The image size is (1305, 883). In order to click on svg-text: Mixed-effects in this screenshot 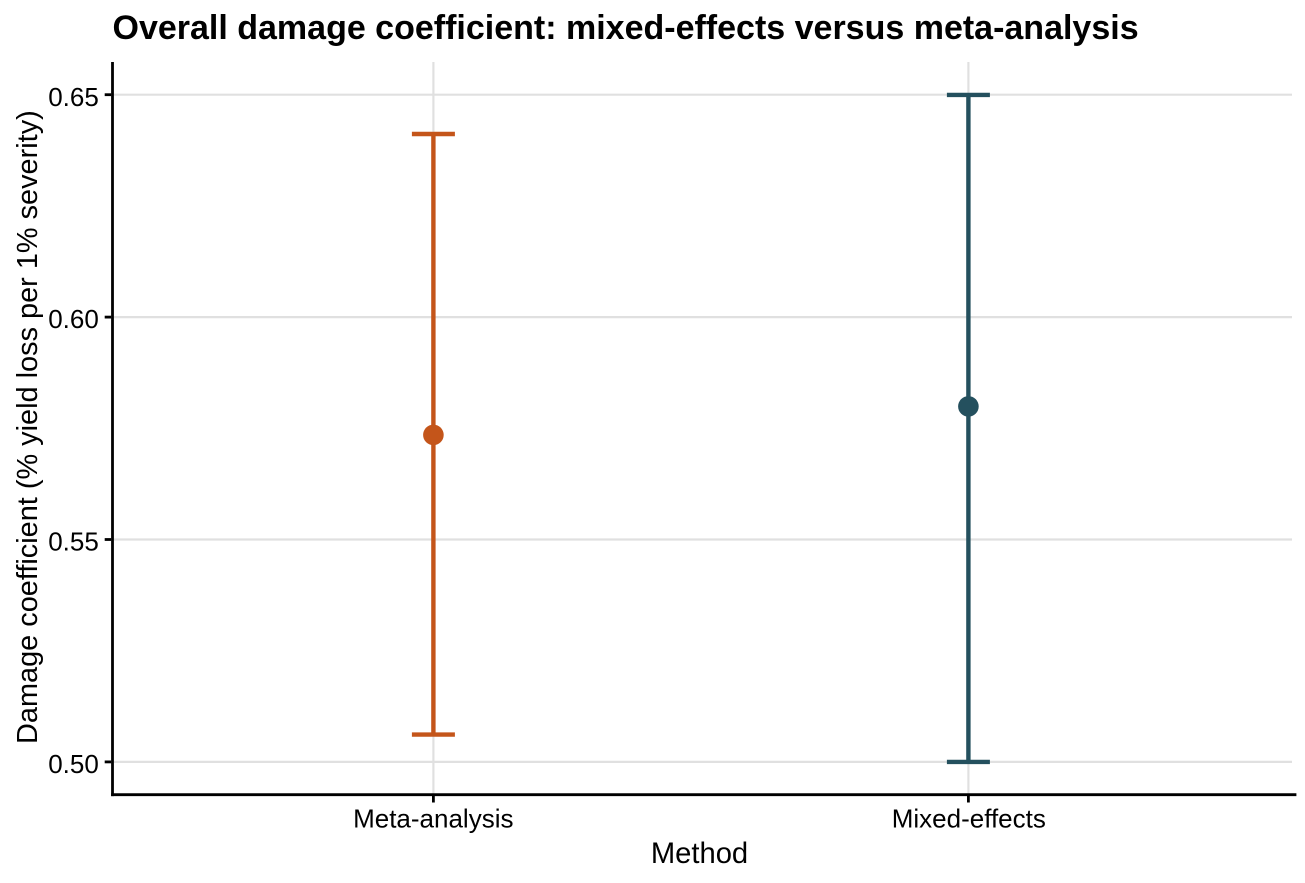, I will do `click(969, 819)`.